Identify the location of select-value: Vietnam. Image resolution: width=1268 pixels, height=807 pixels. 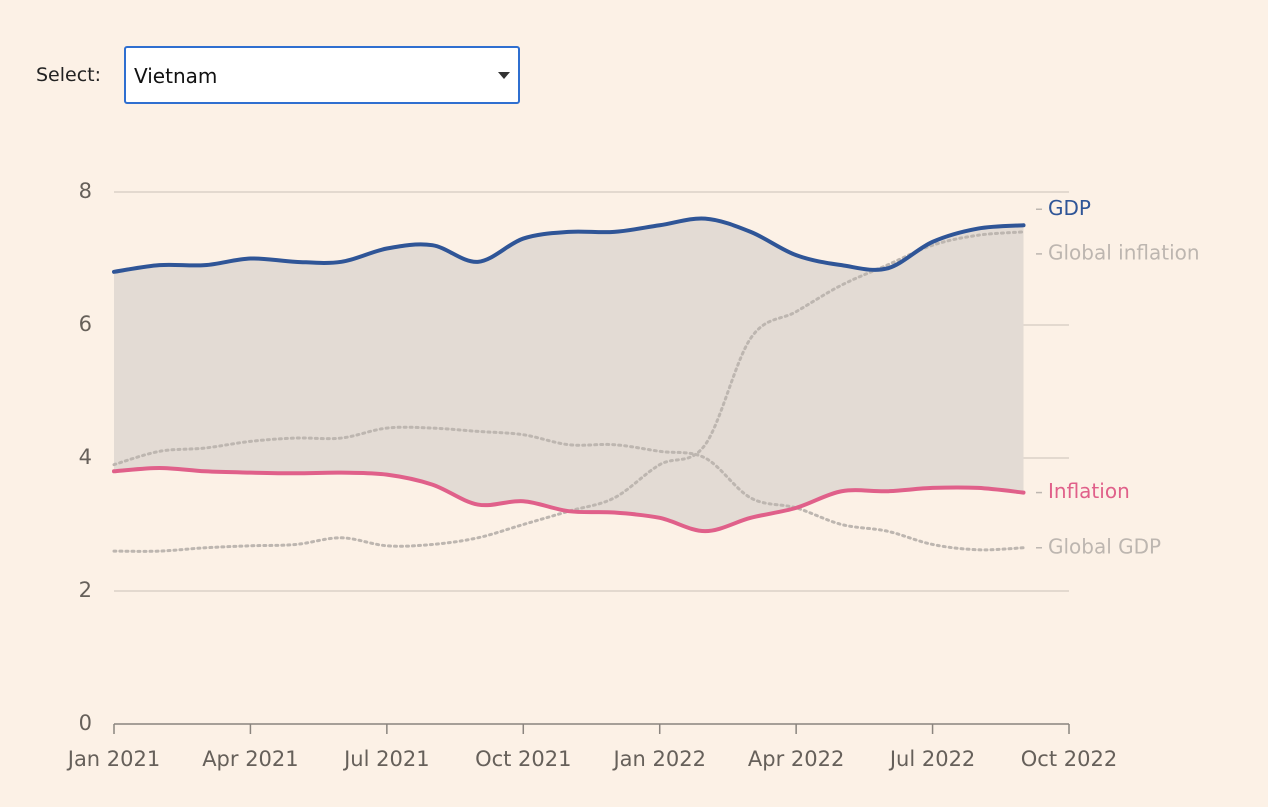
(176, 76).